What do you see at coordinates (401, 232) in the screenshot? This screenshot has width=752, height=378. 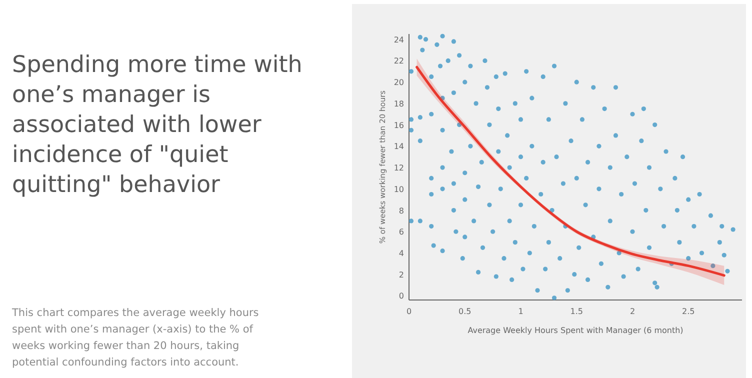 I see `y-tick-label: 6` at bounding box center [401, 232].